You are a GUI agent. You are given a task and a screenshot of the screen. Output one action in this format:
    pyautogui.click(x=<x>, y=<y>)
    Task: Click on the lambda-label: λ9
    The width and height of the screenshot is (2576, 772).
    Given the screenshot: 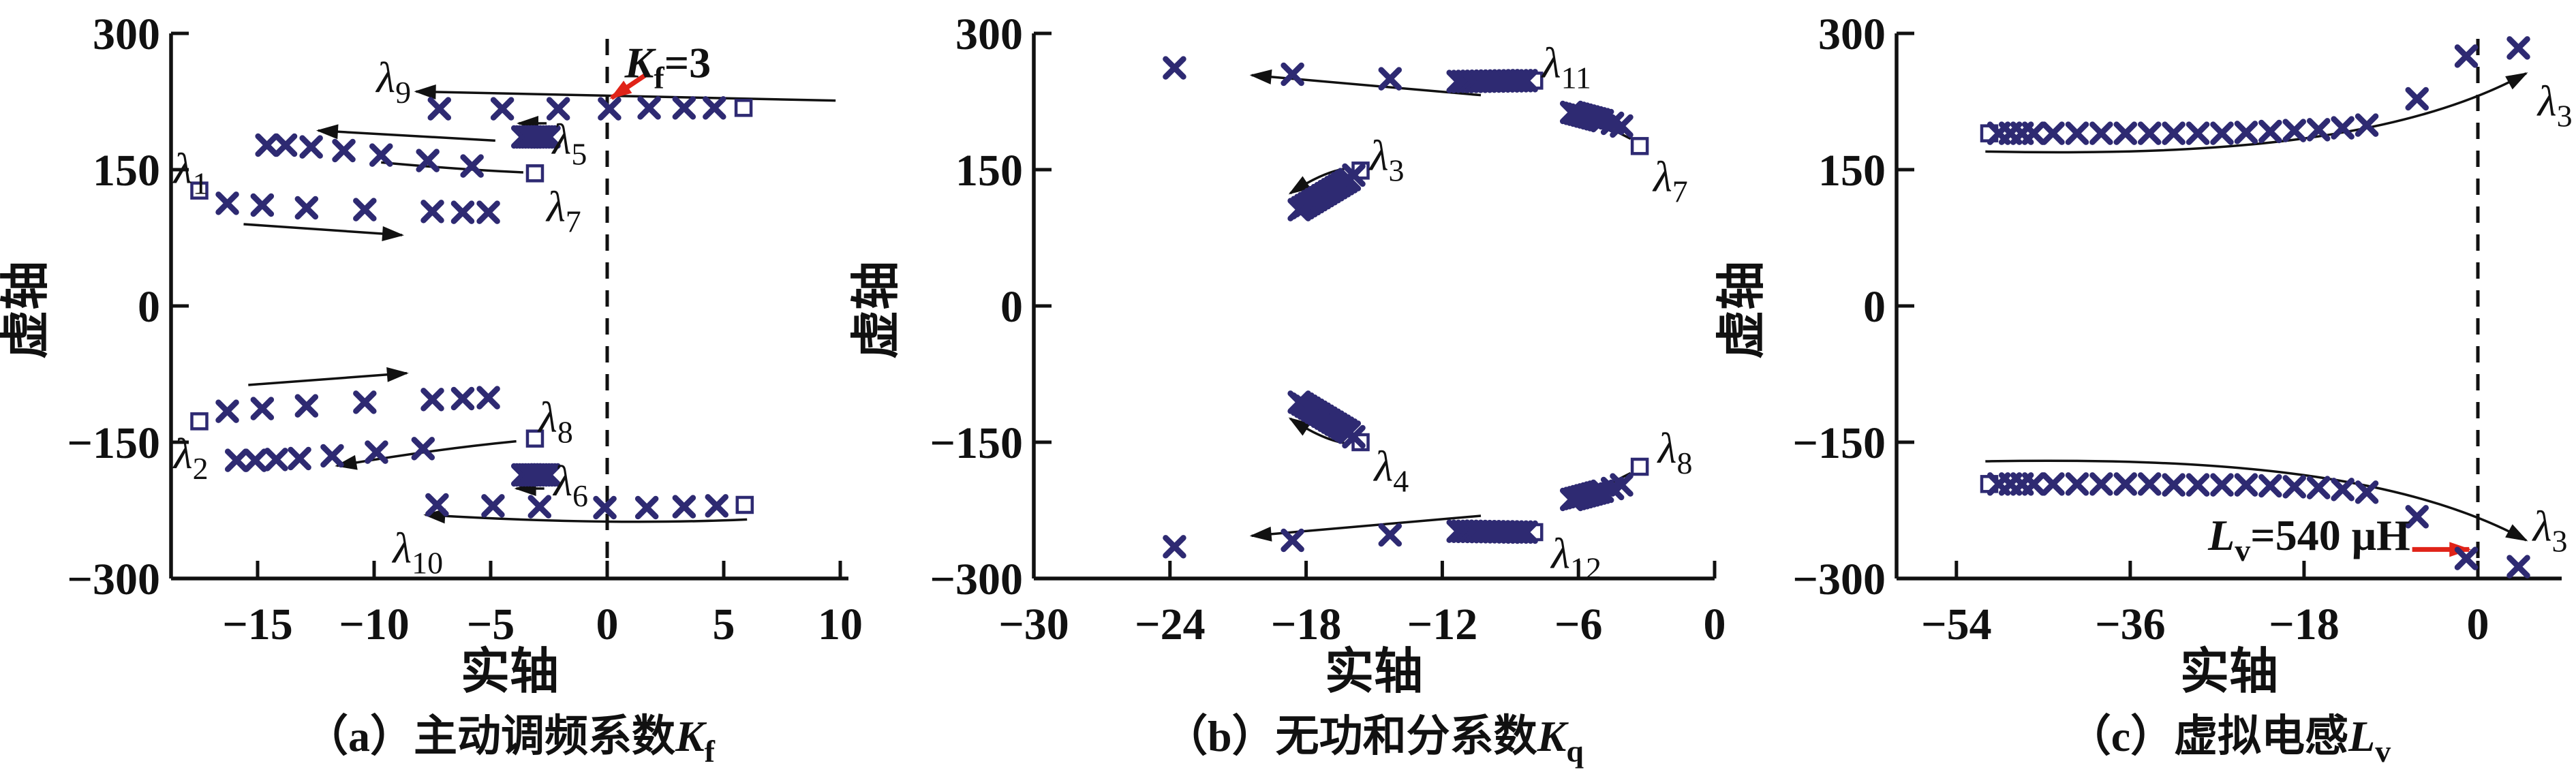 What is the action you would take?
    pyautogui.click(x=393, y=82)
    